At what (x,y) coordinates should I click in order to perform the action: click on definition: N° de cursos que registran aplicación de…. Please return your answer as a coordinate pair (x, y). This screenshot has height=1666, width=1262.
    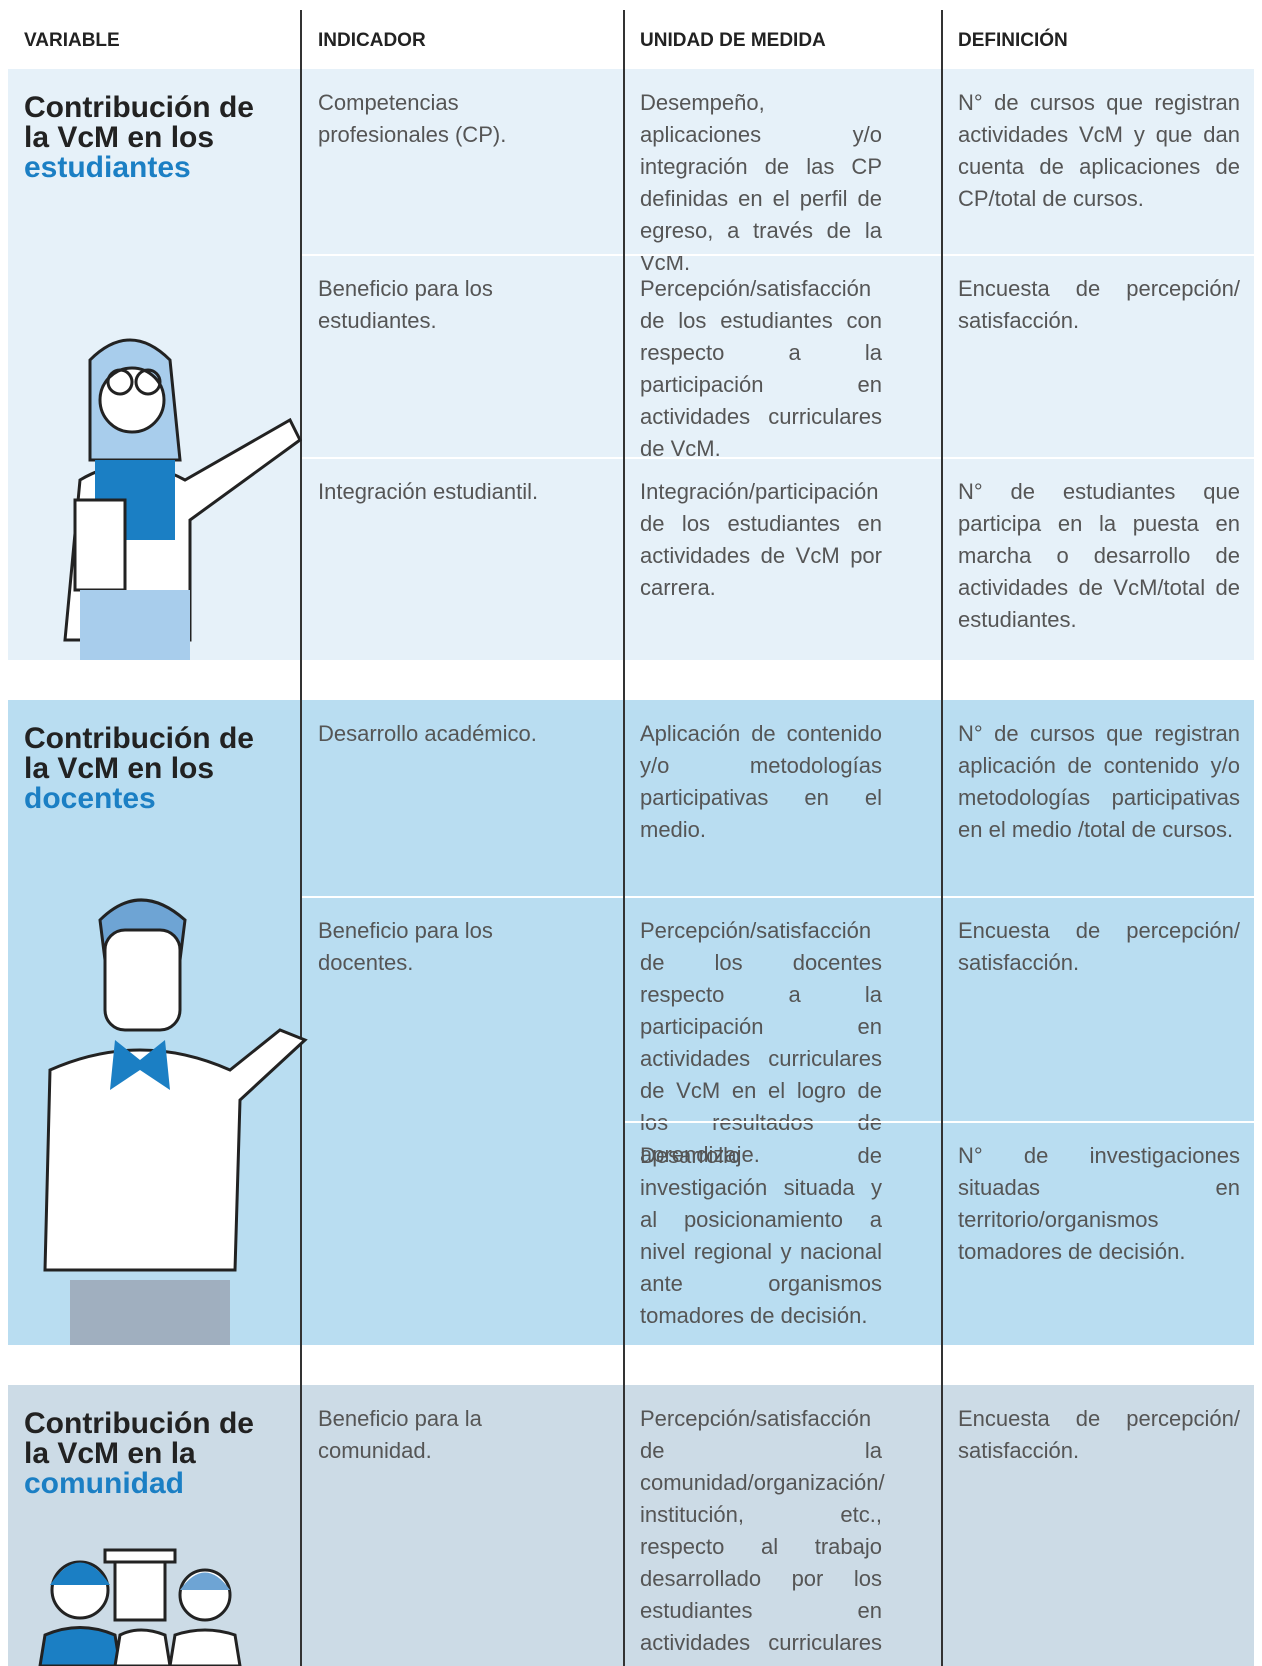
    Looking at the image, I should click on (1099, 781).